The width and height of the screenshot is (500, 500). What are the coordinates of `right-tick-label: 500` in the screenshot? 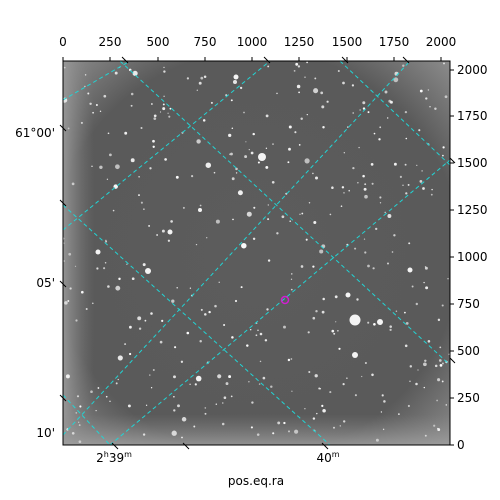 It's located at (468, 351).